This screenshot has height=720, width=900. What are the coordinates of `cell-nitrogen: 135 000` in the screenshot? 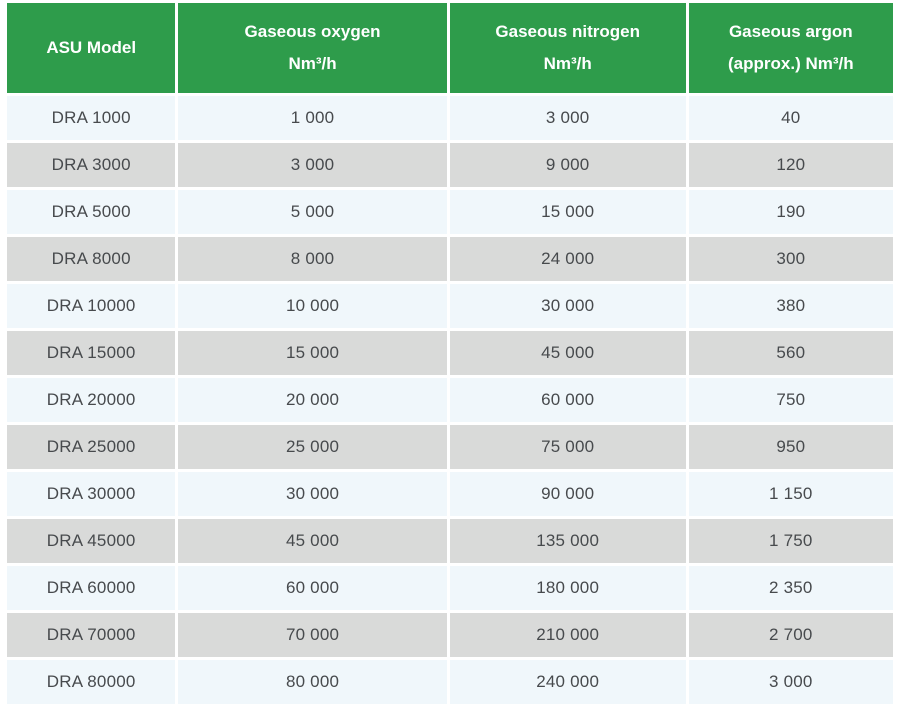 It's located at (567, 541).